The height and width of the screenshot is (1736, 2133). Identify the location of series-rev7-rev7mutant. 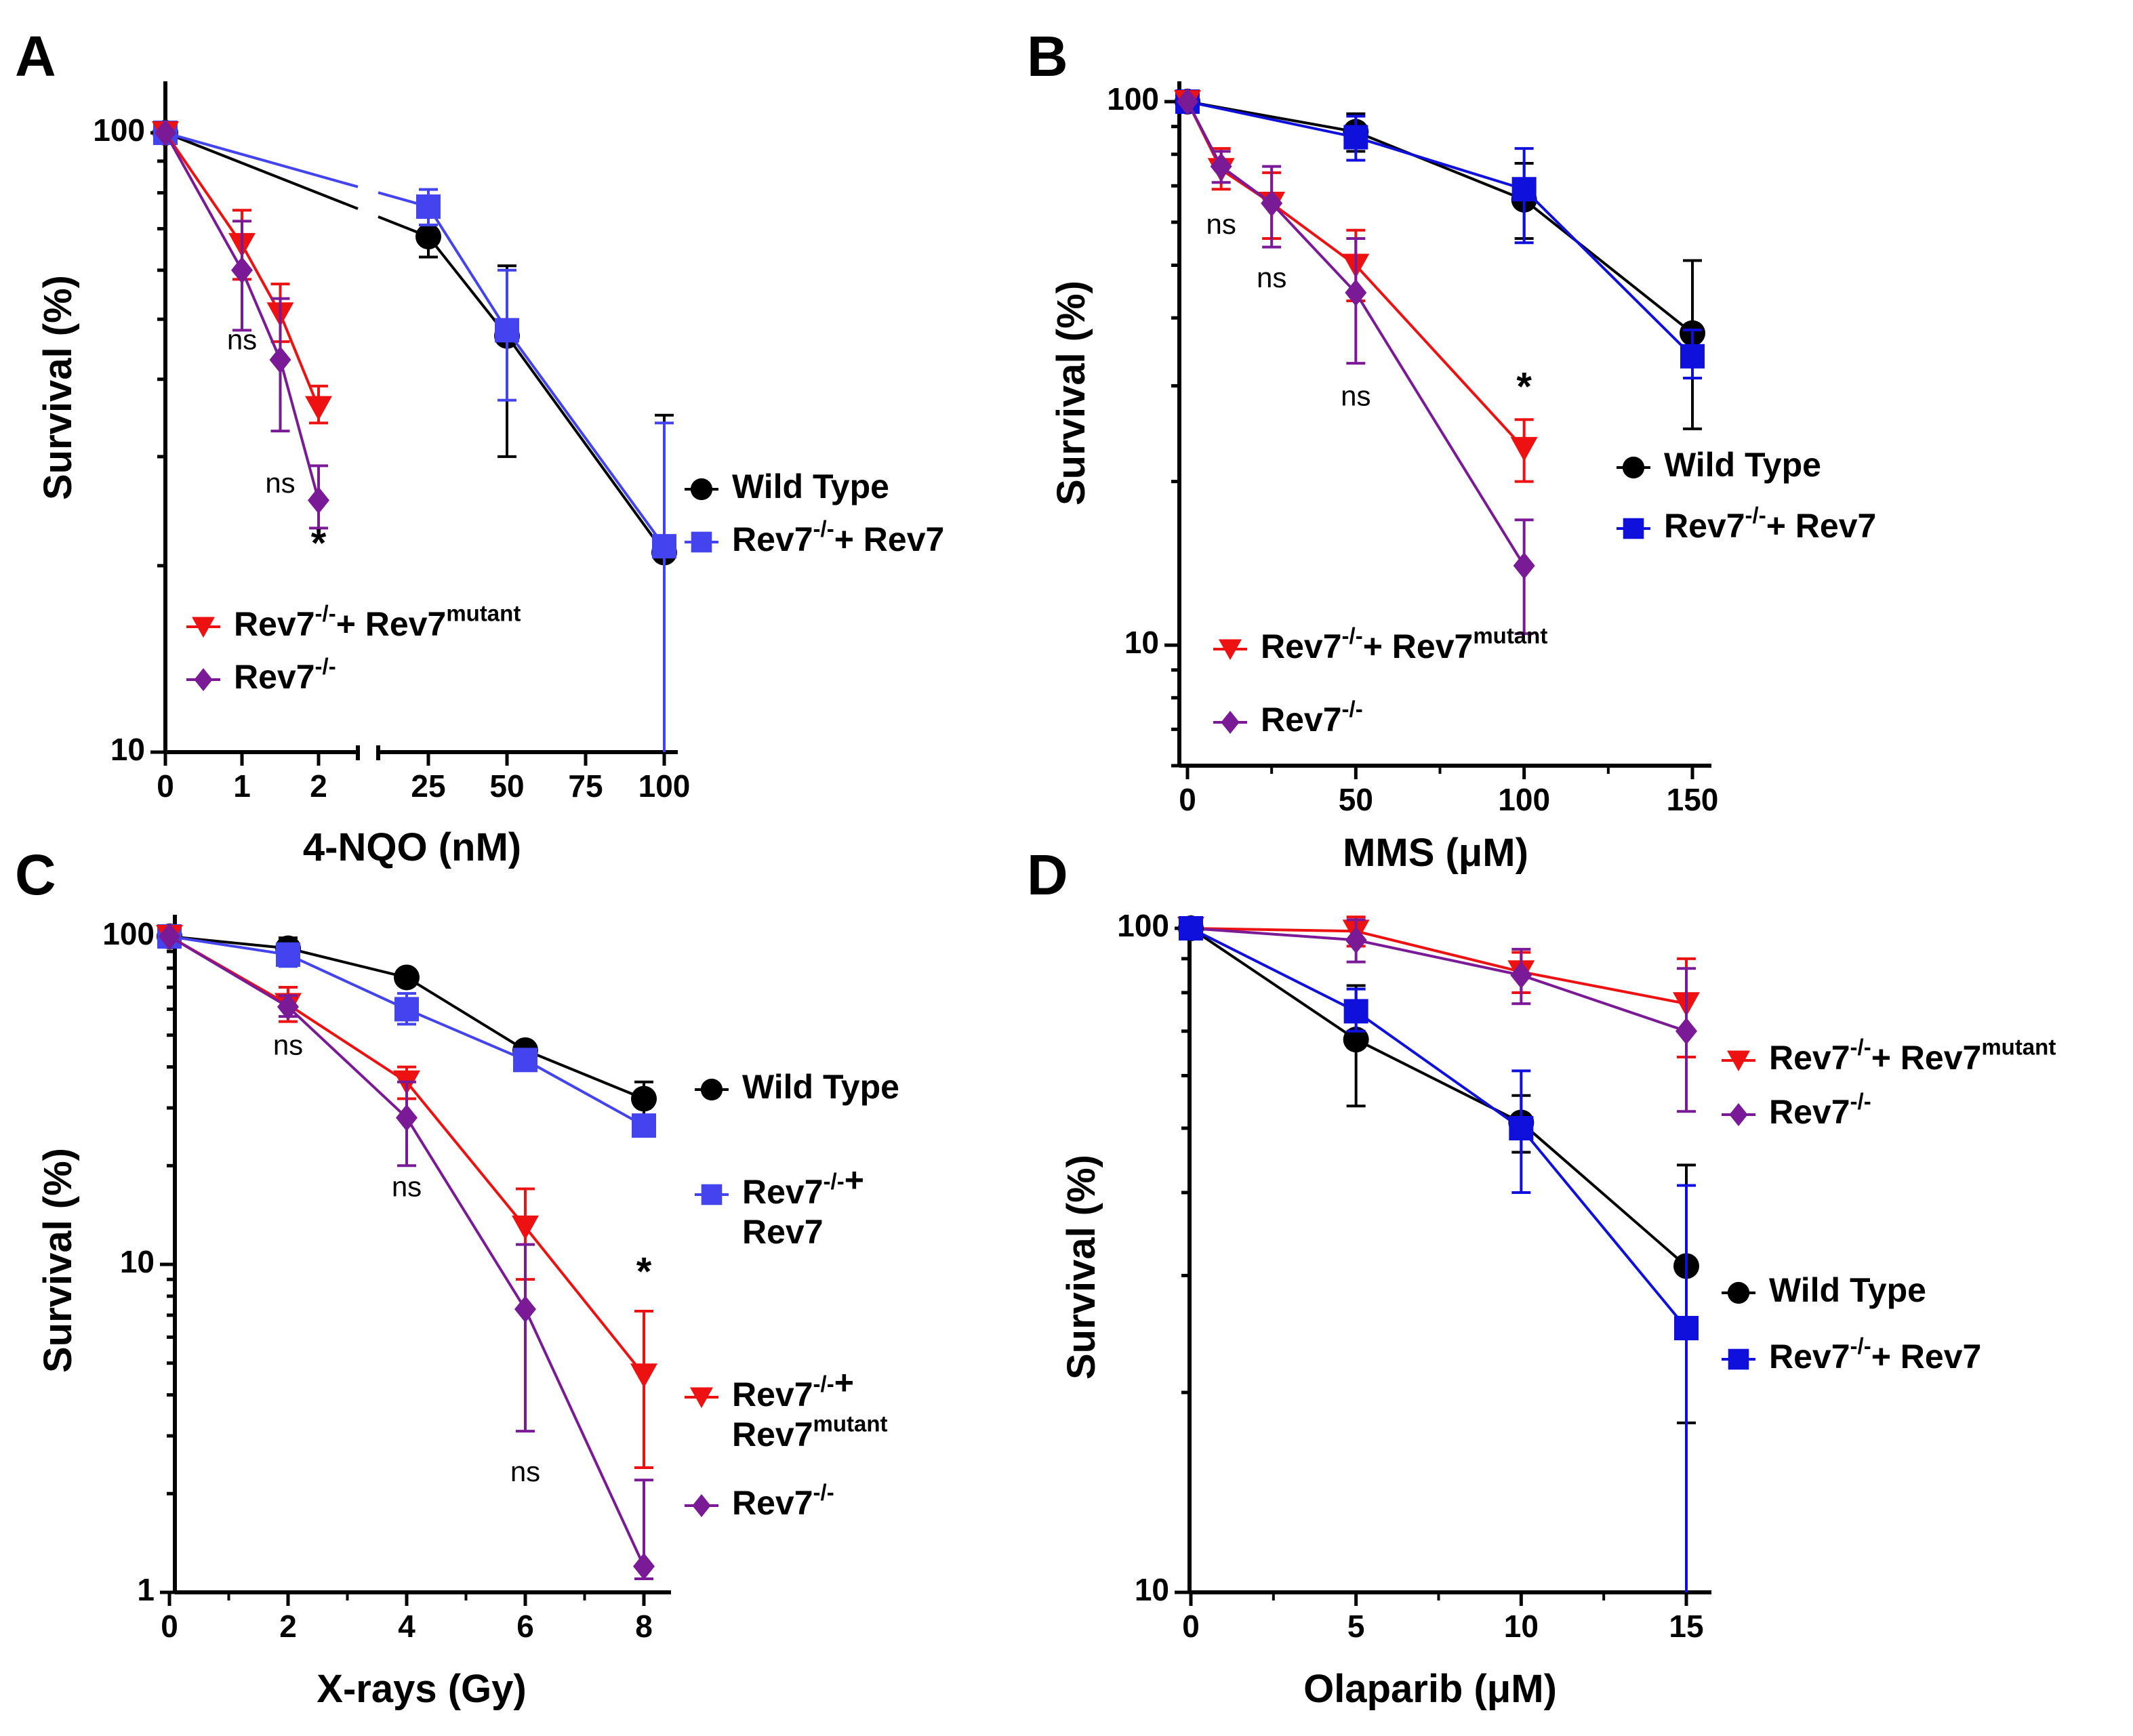
(1438, 986).